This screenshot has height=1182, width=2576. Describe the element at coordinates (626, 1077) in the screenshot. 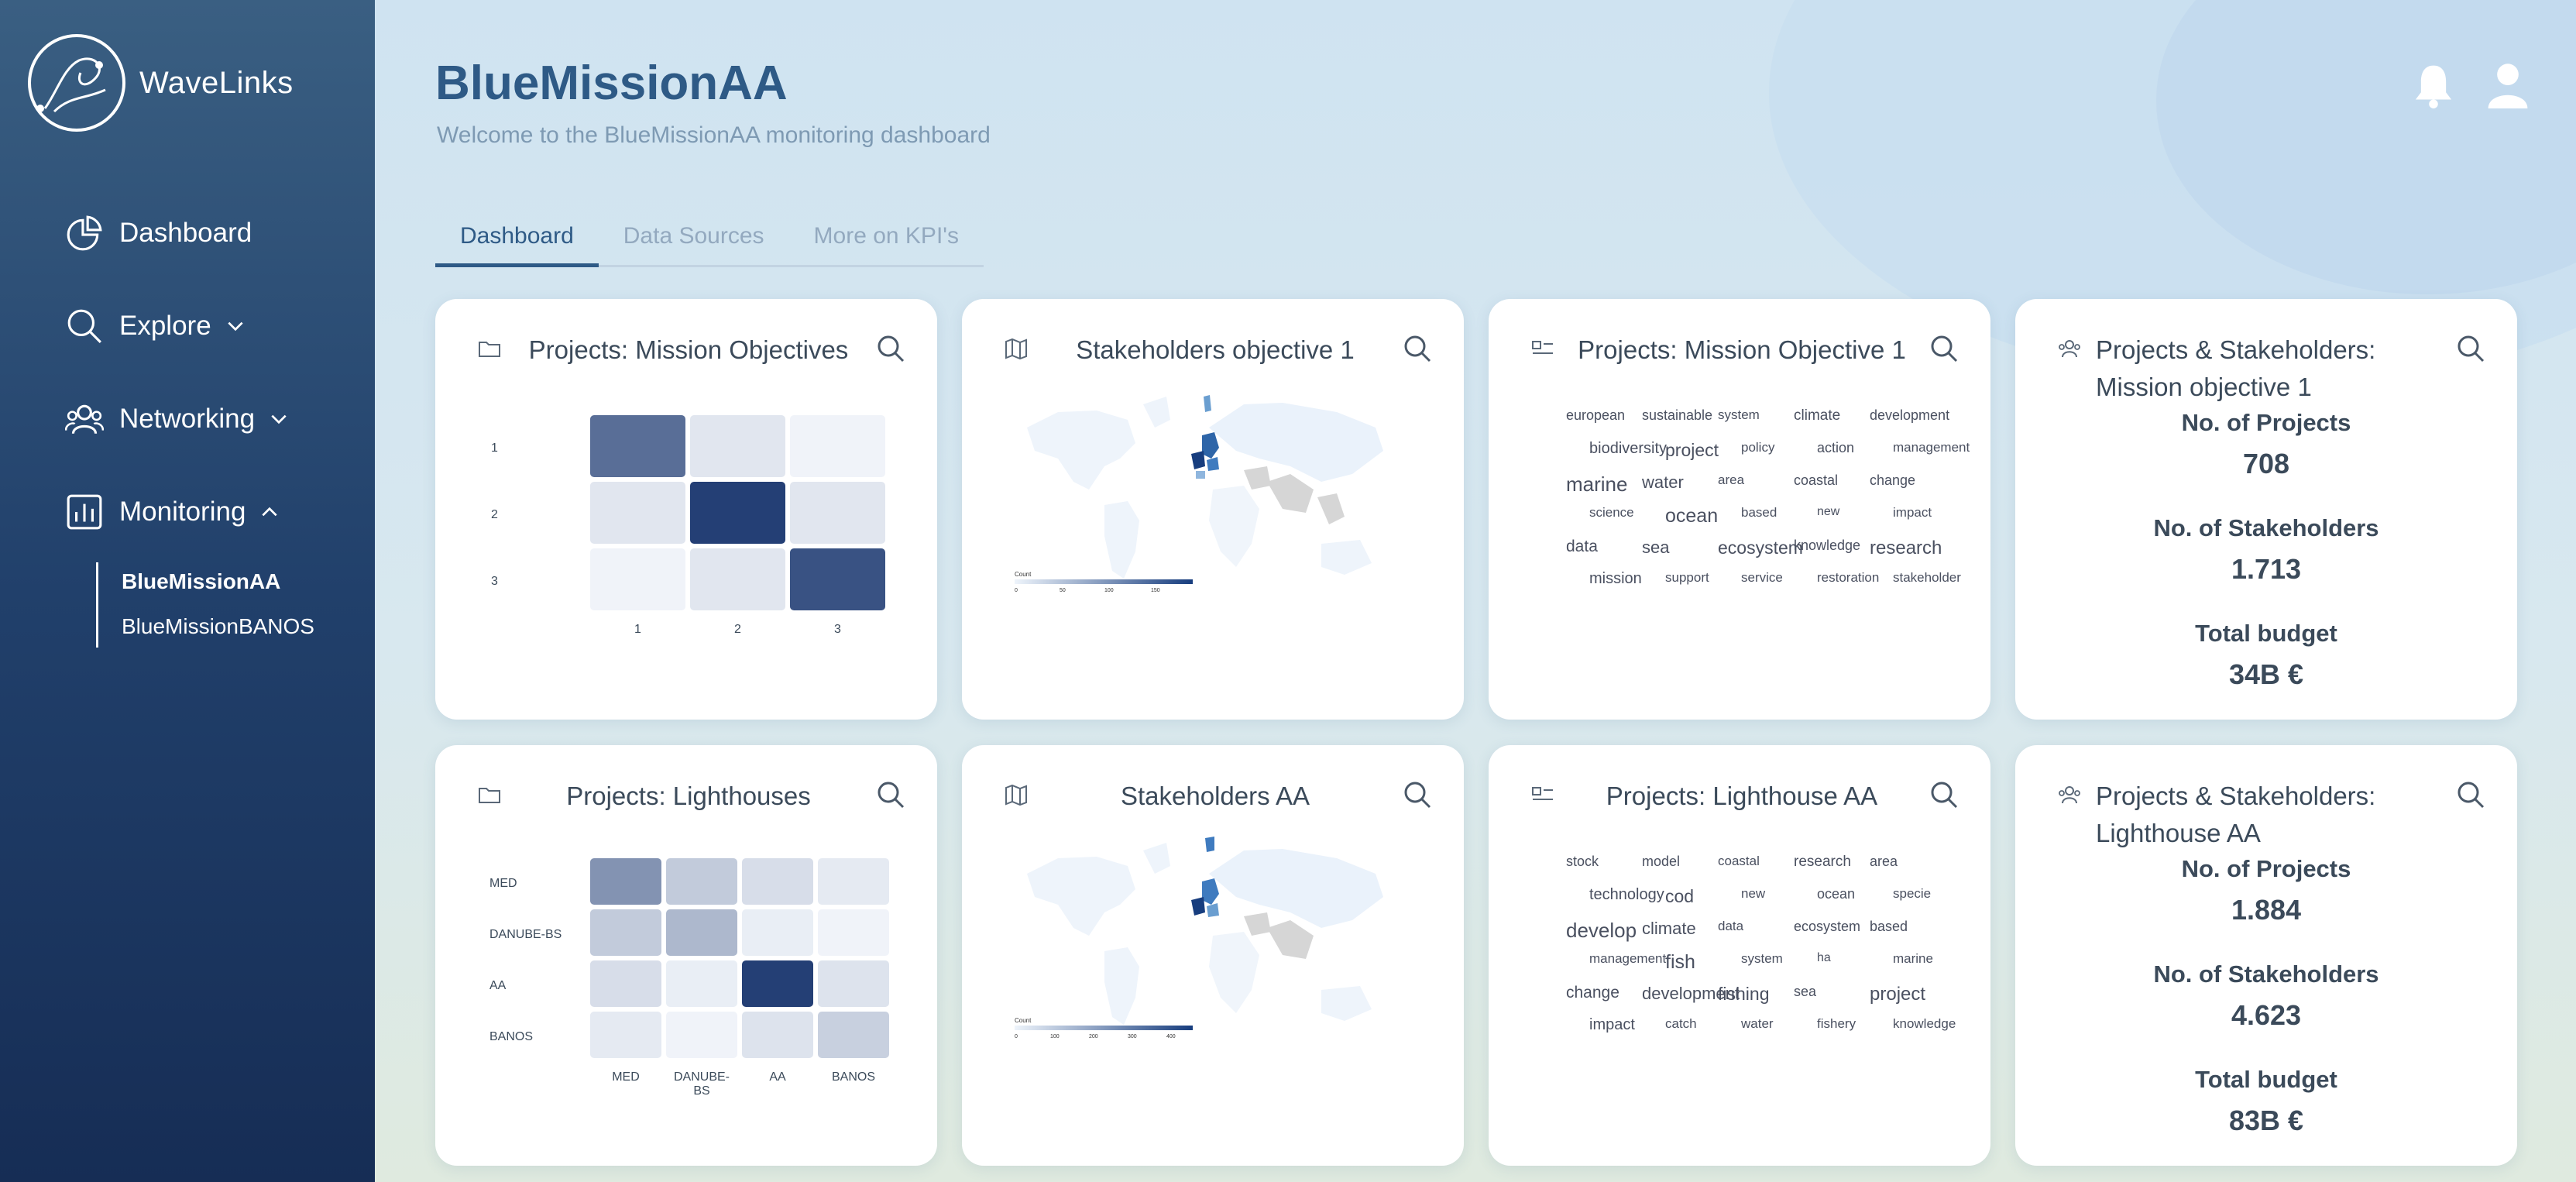

I see `heatmap-col-label: MED` at that location.